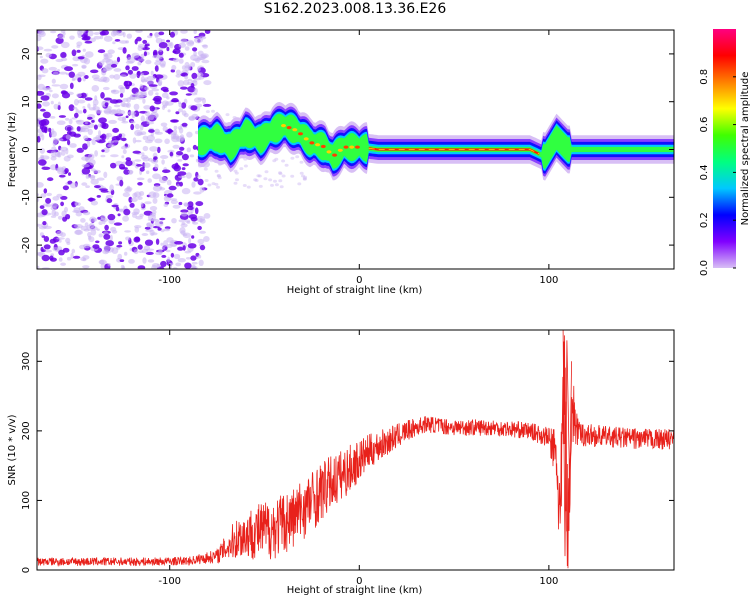  Describe the element at coordinates (26, 149) in the screenshot. I see `y-tick-label: 0` at that location.